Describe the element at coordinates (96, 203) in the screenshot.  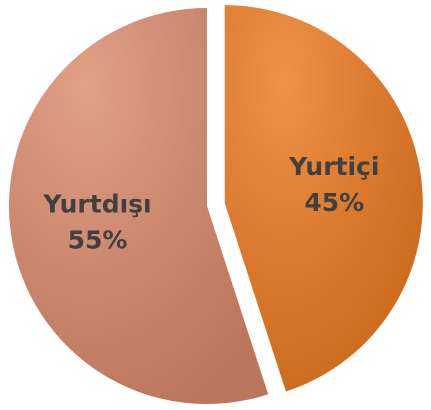
I see `slice-label: Yurtdışı` at that location.